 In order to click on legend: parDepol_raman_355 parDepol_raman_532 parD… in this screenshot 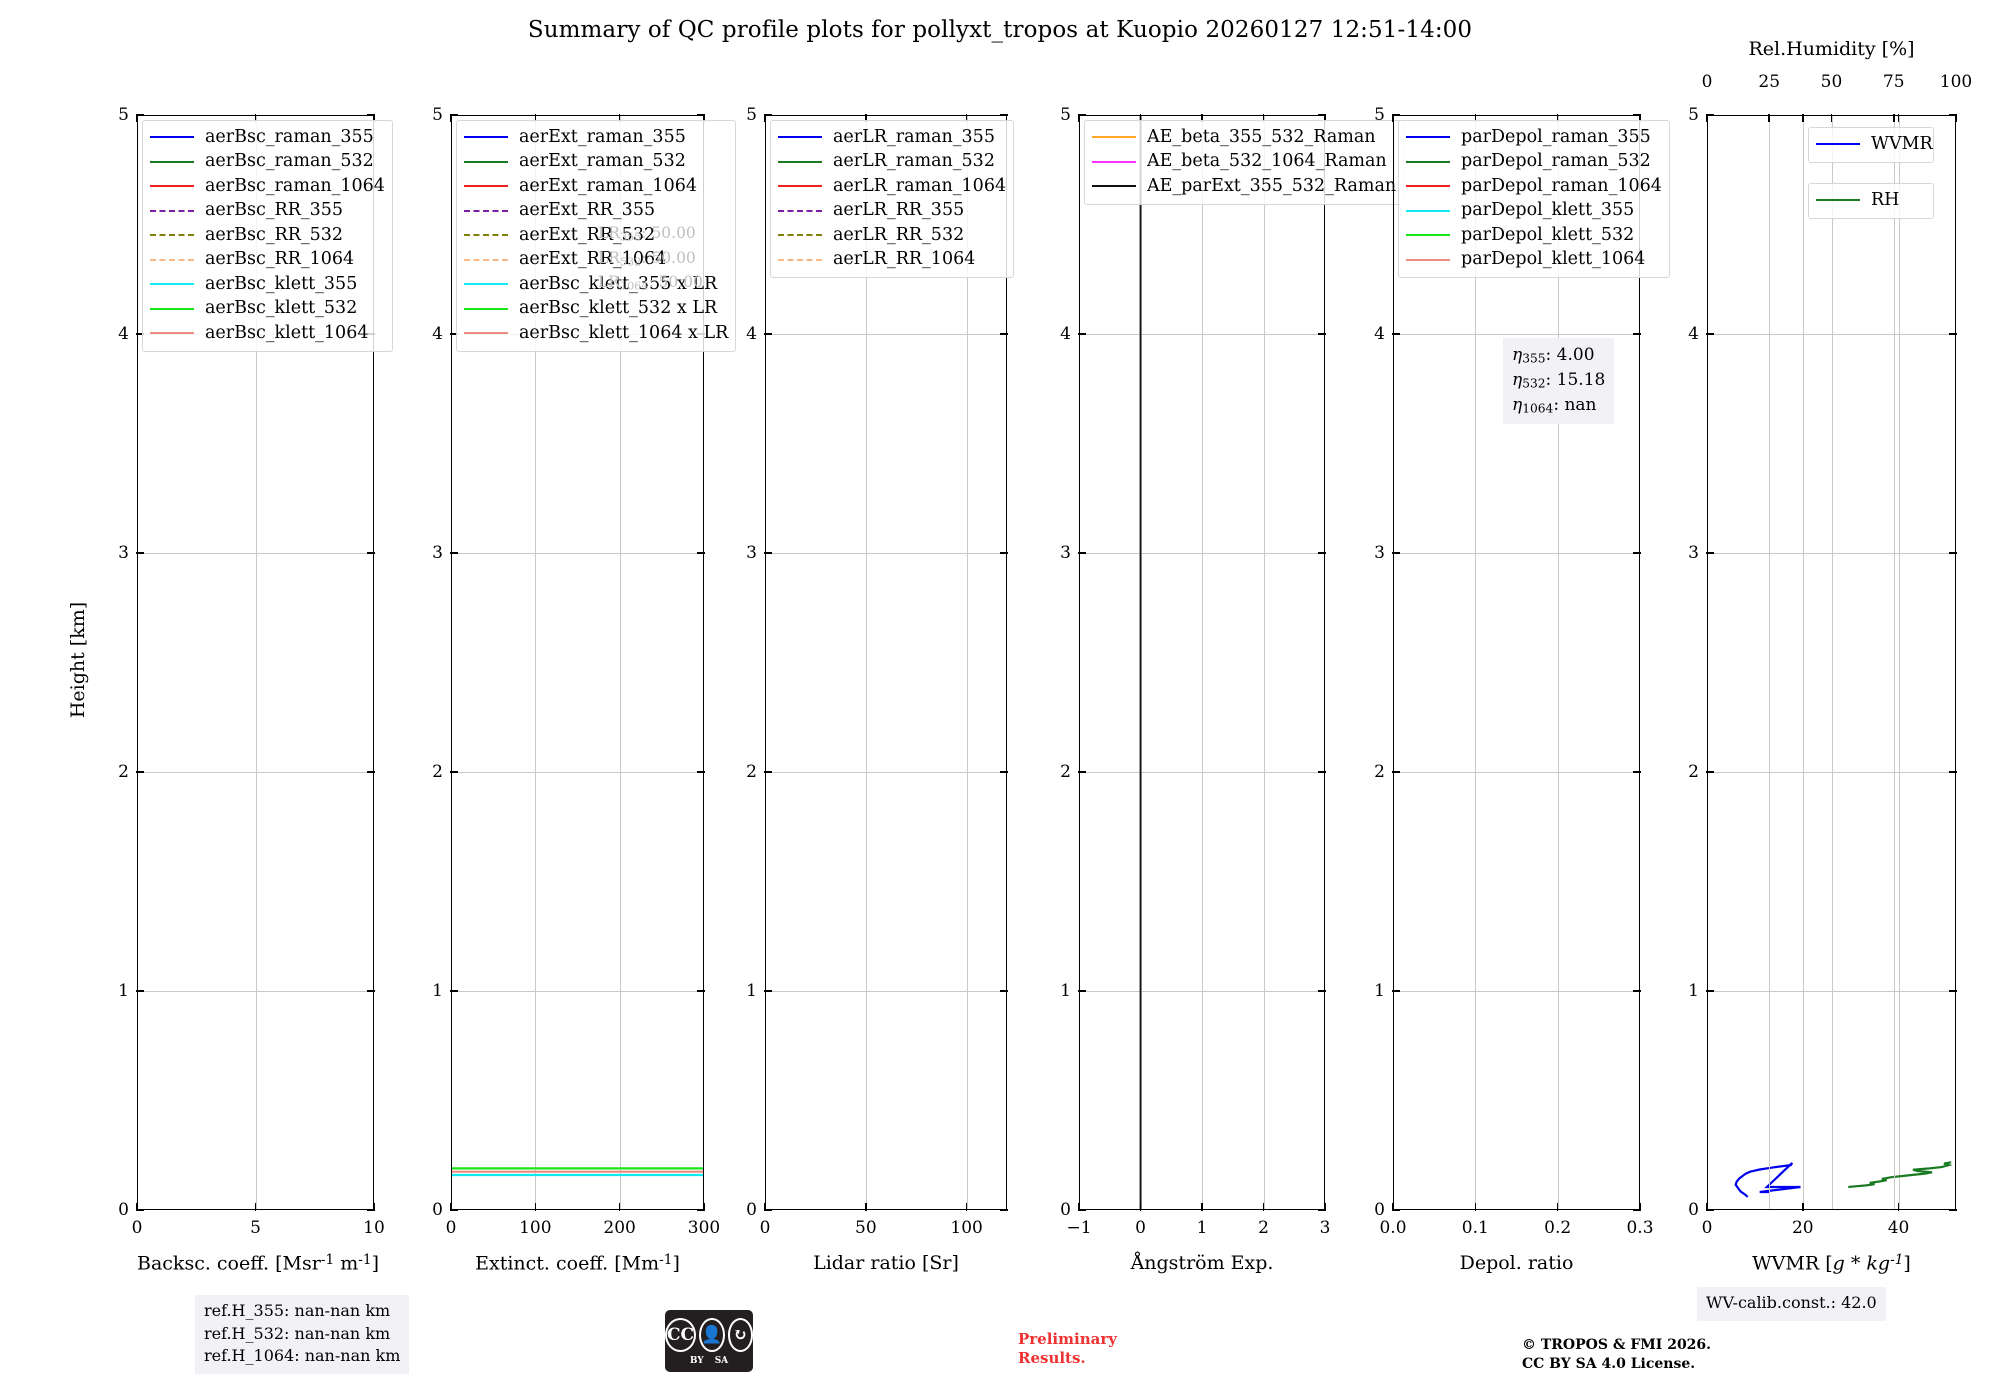, I will do `click(1534, 199)`.